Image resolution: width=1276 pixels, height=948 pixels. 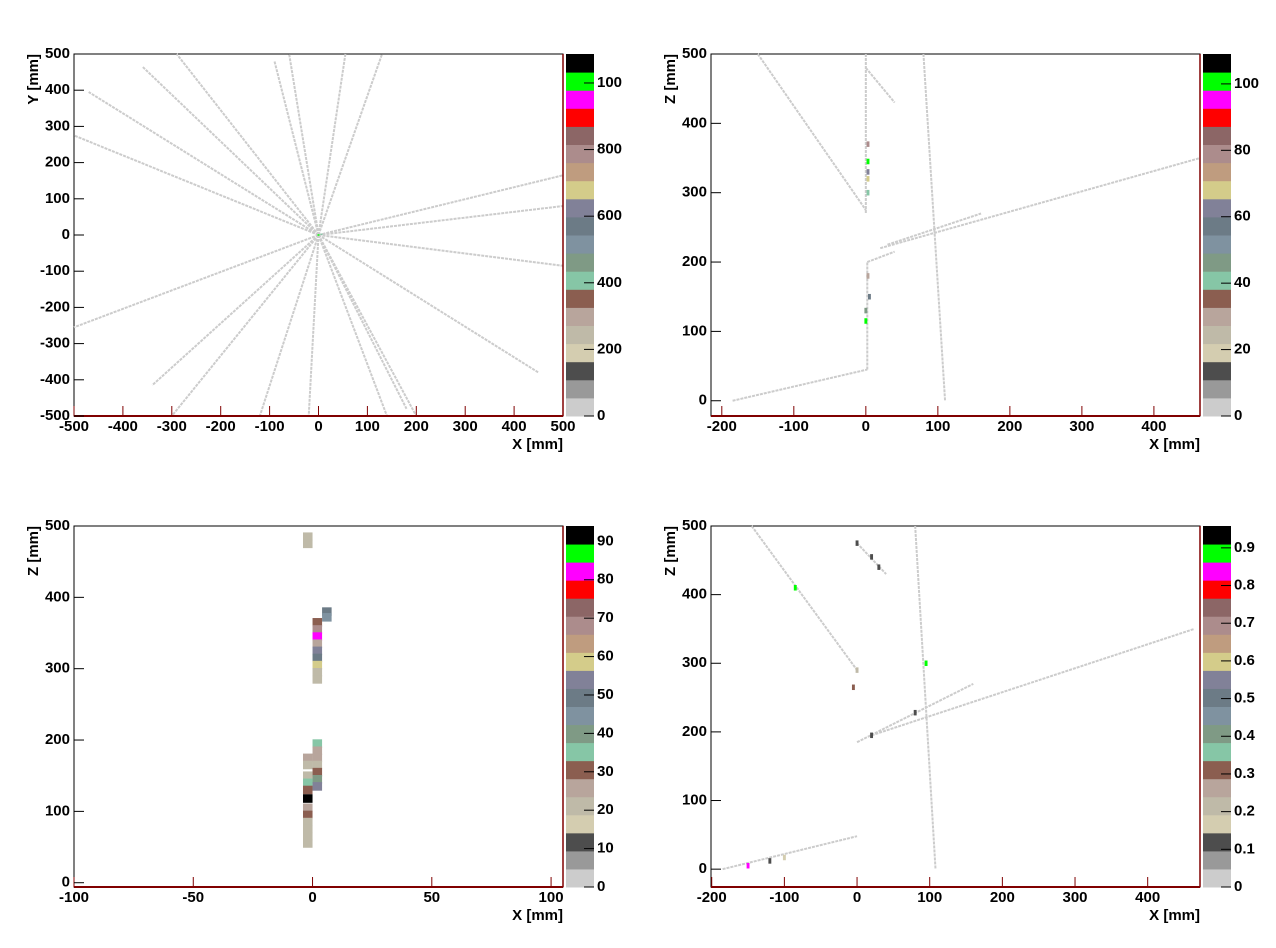 What do you see at coordinates (1244, 547) in the screenshot?
I see `z-tick-label: 0.9` at bounding box center [1244, 547].